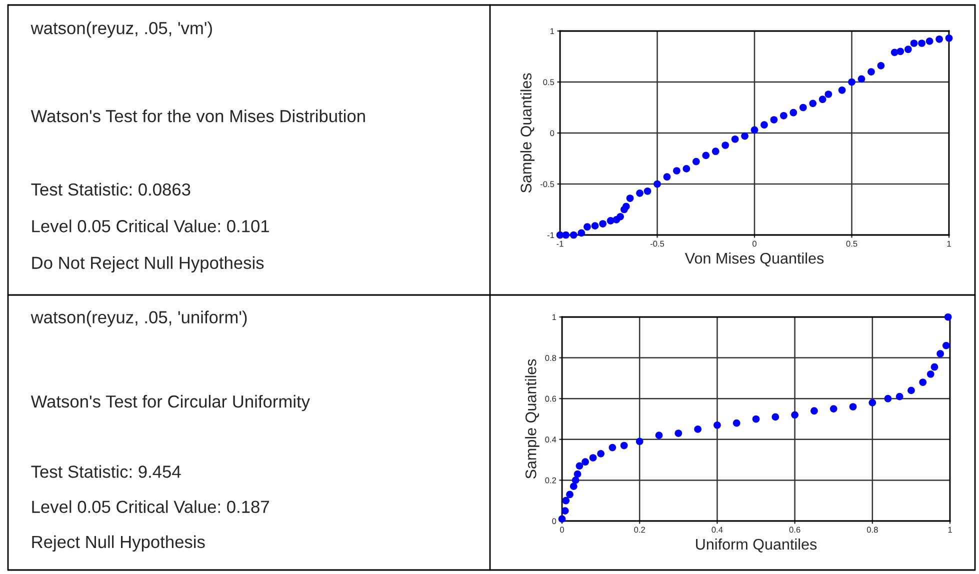 The height and width of the screenshot is (574, 979). I want to click on y-tick-label: -0.5, so click(547, 184).